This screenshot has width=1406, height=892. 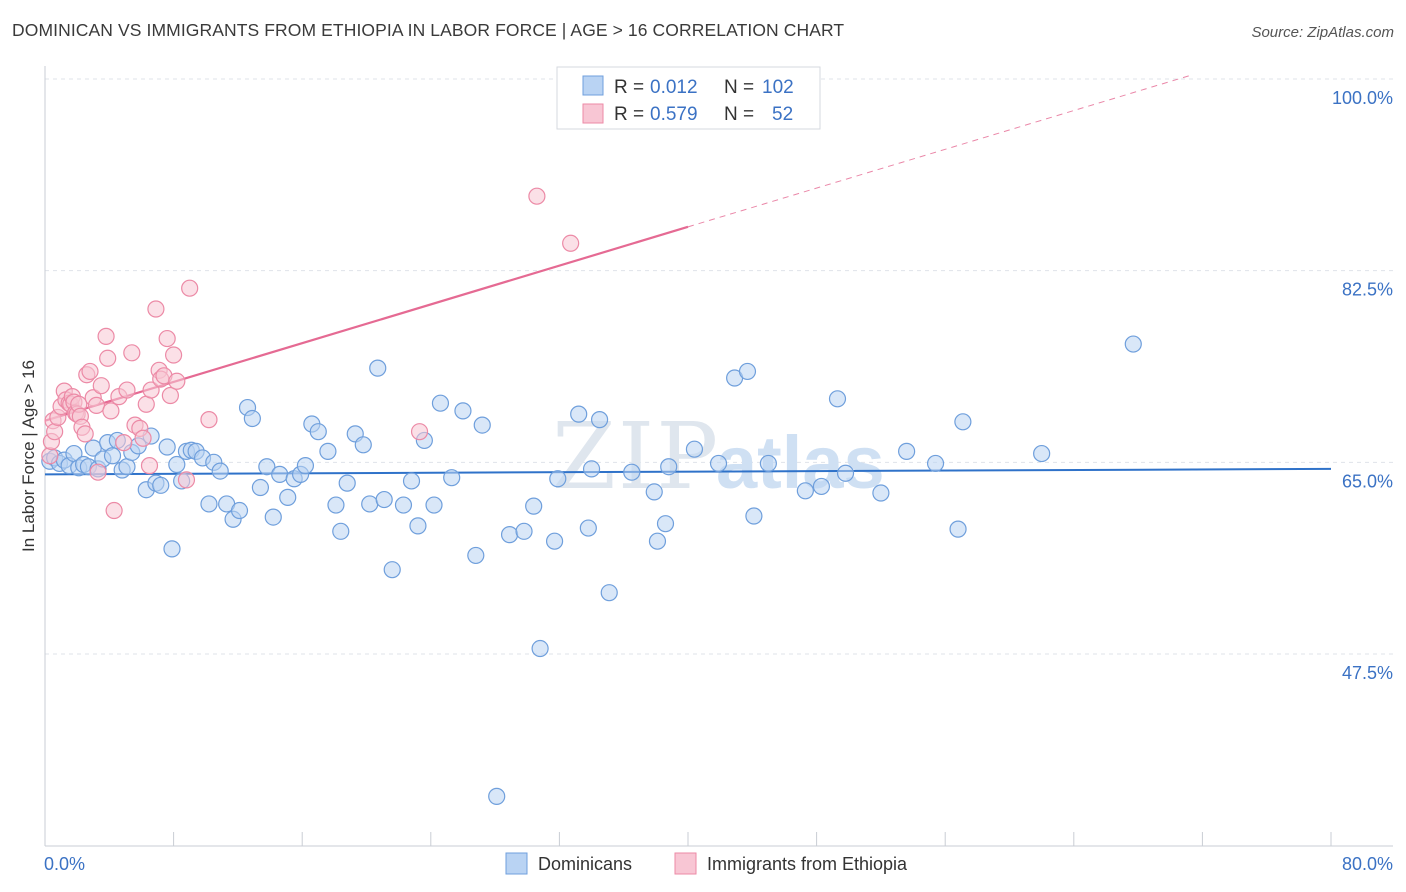 What do you see at coordinates (688, 471) in the screenshot?
I see `trend-line-dominicans` at bounding box center [688, 471].